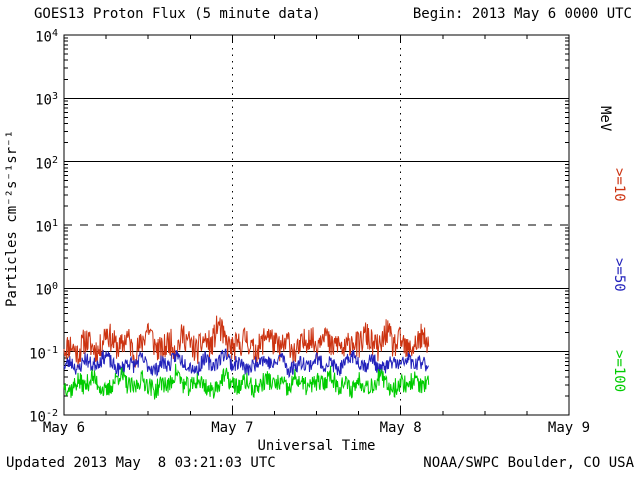 The image size is (640, 480). I want to click on y-tick-label: 10⁴, so click(46, 37).